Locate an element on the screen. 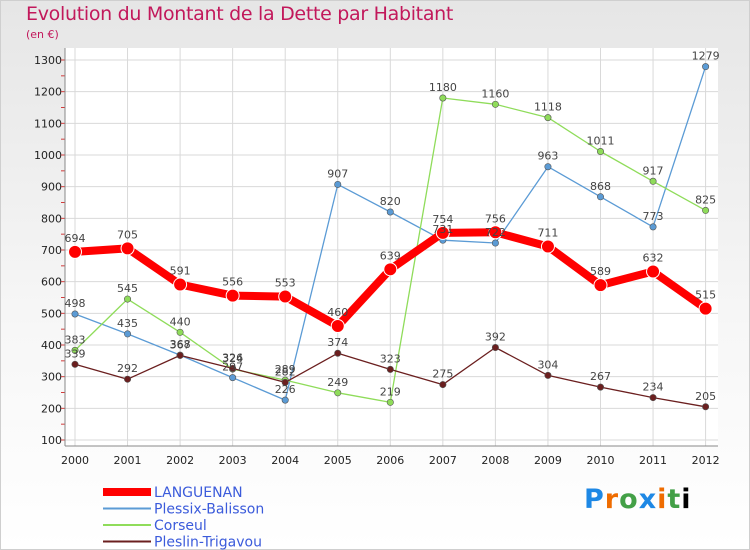 This screenshot has height=550, width=750. data-label: 324 is located at coordinates (232, 358).